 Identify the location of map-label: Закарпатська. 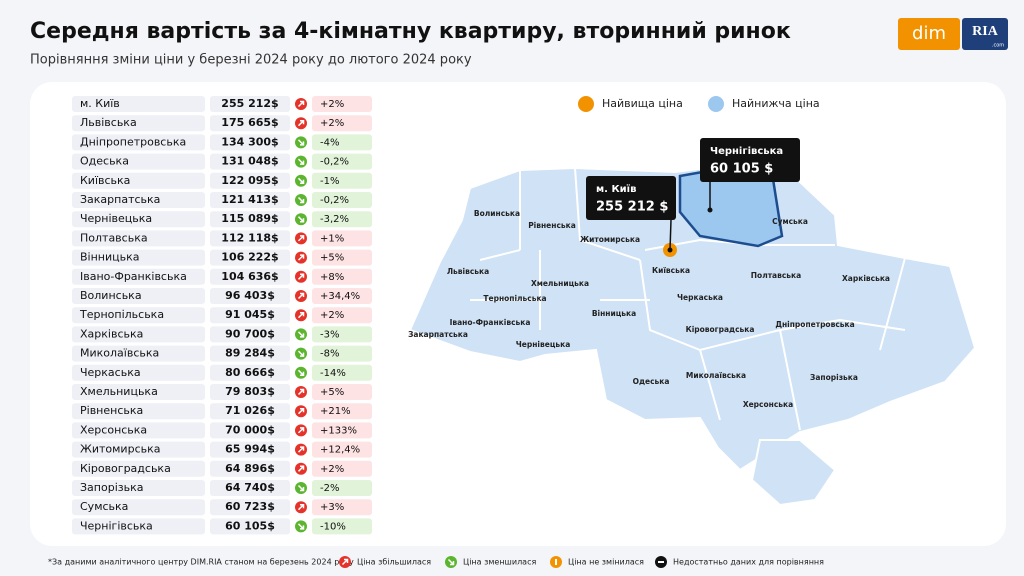
(438, 334).